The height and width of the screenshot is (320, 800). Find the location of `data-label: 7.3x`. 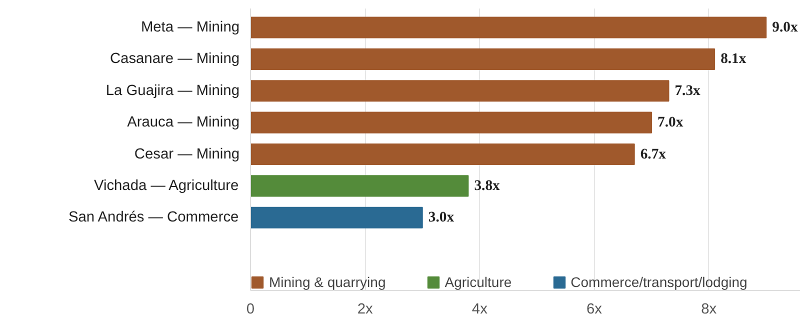

data-label: 7.3x is located at coordinates (688, 90).